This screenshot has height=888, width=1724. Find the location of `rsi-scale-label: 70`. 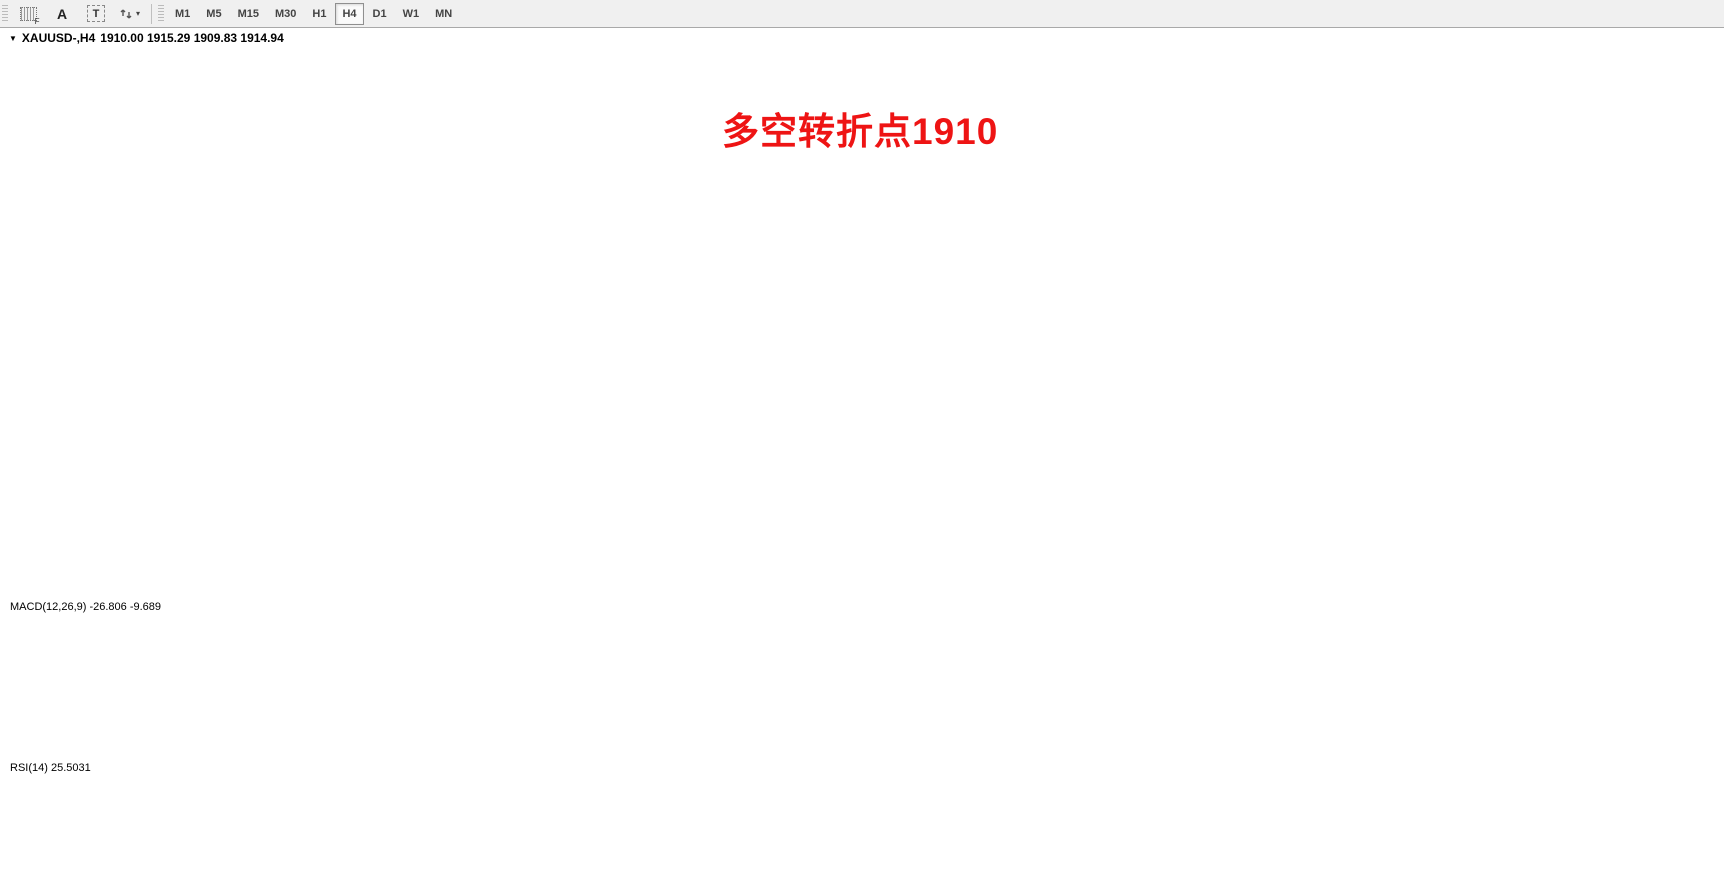

rsi-scale-label: 70 is located at coordinates (1695, 796).